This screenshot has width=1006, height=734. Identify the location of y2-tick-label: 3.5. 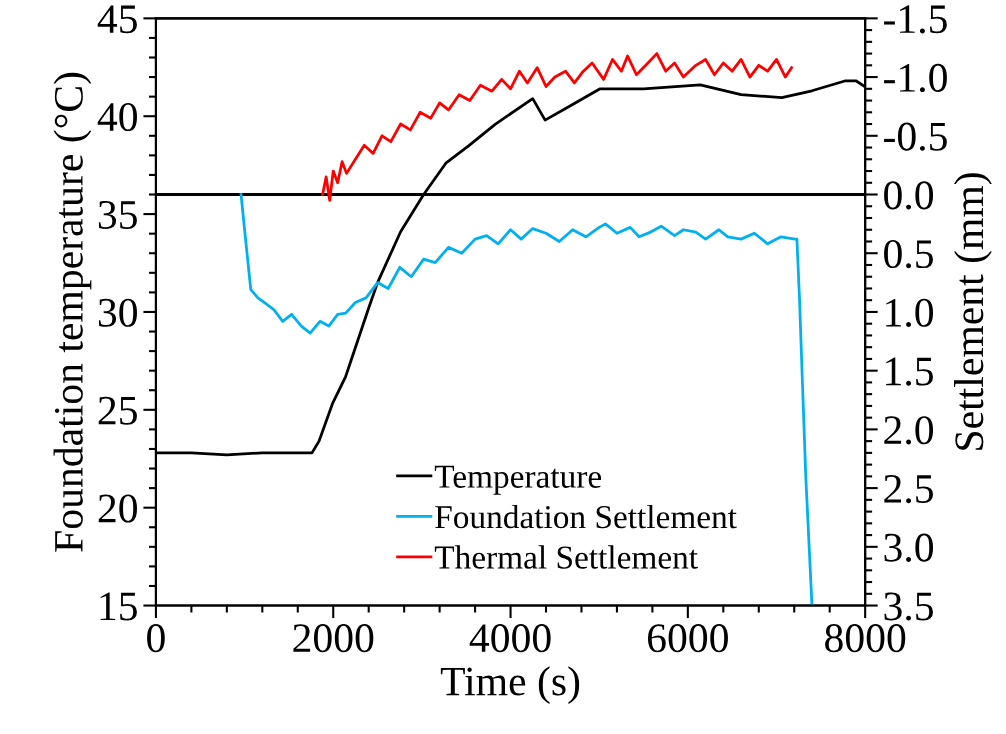
(908, 606).